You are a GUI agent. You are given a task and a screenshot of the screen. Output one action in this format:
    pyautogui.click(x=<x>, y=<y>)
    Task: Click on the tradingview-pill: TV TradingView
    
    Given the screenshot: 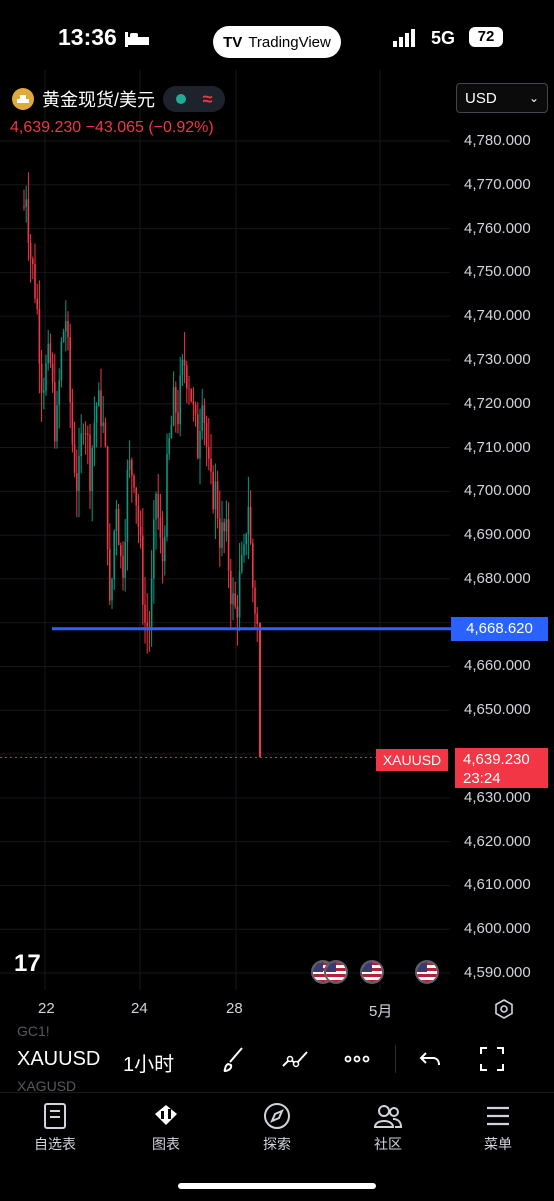 What is the action you would take?
    pyautogui.click(x=277, y=42)
    